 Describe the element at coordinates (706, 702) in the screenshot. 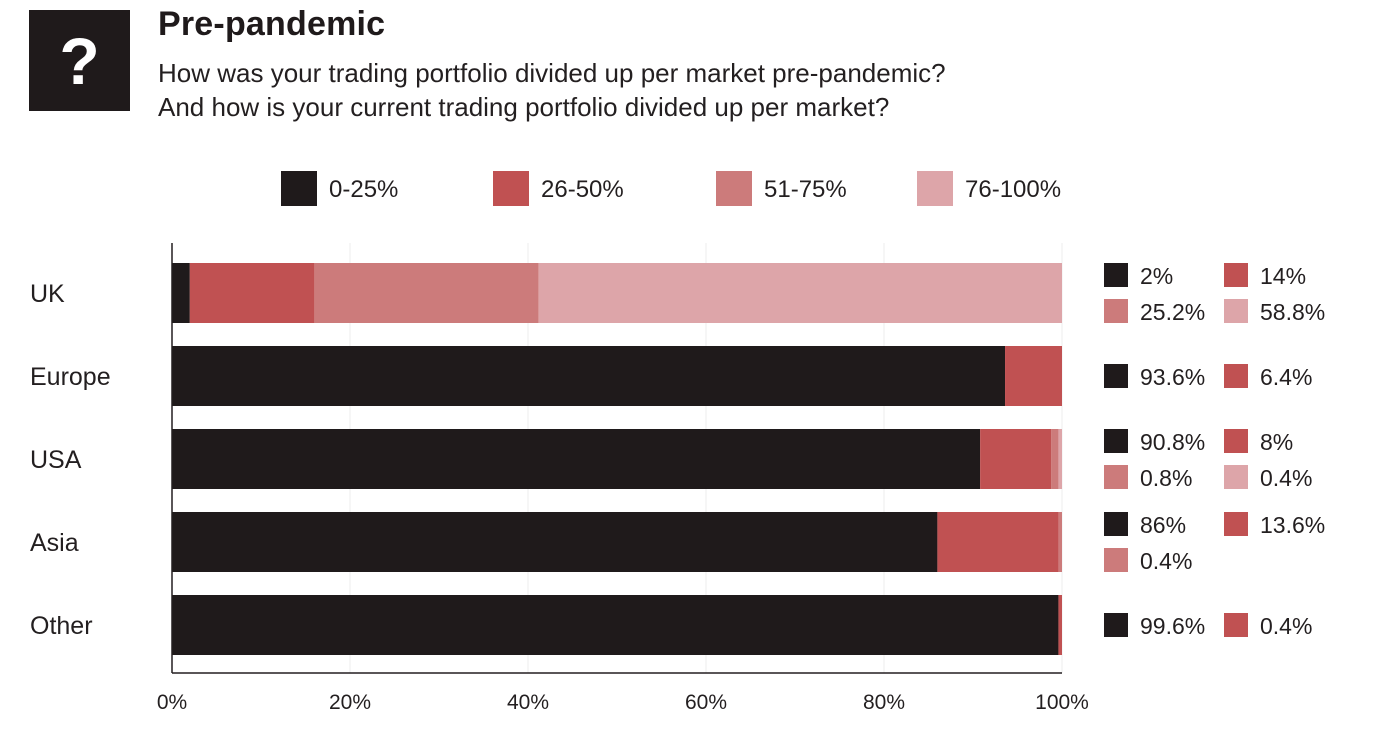

I see `x-tick-label: 60%` at that location.